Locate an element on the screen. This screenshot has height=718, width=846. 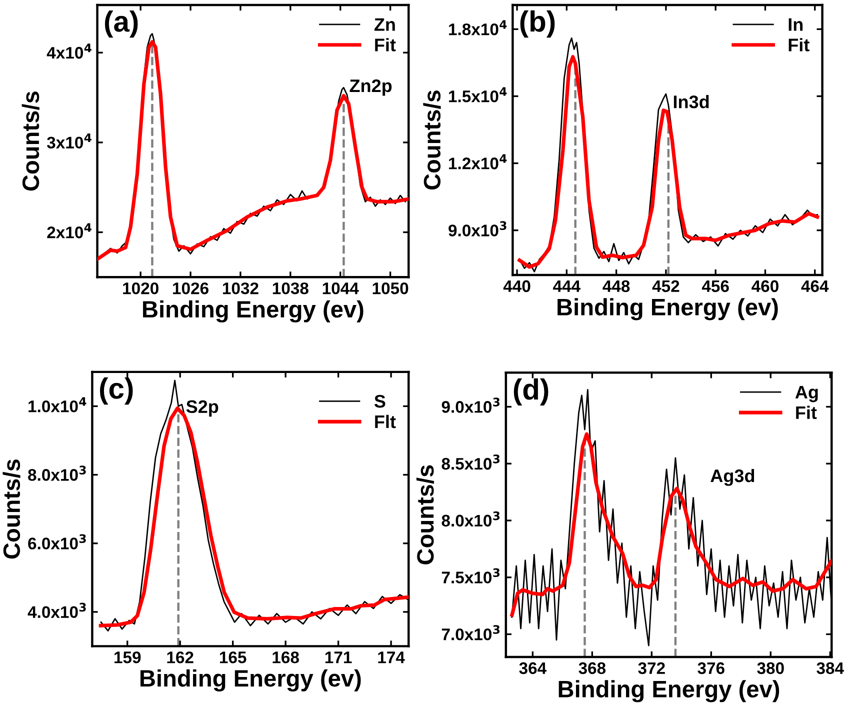
x-tick-label: 384 is located at coordinates (830, 668).